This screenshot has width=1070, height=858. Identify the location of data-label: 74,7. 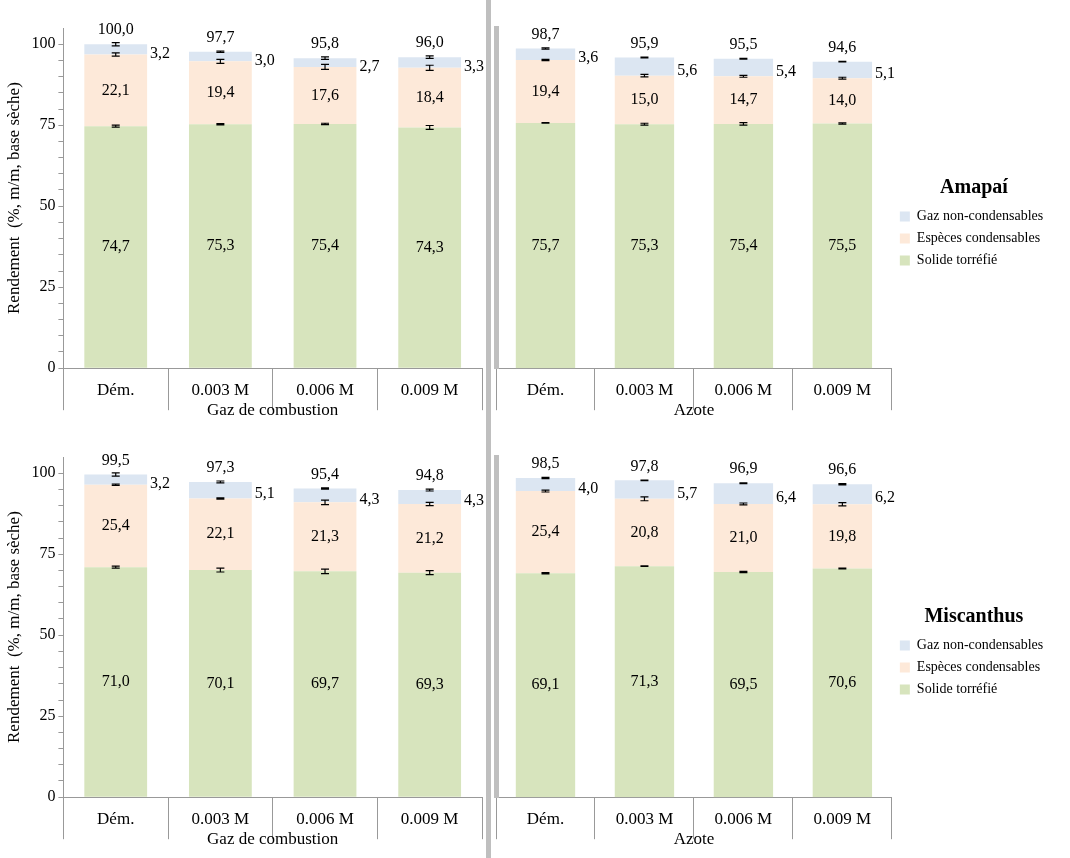
(115, 246).